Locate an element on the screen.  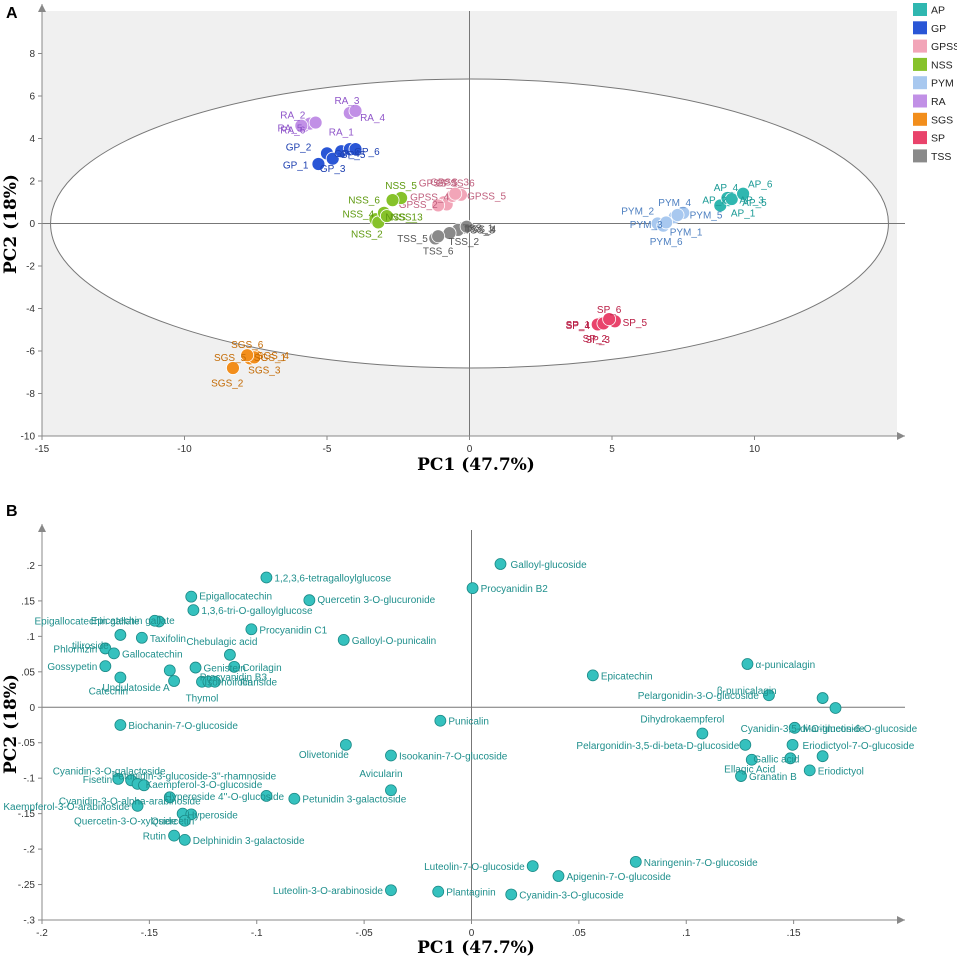
point-label-sgs_4: SGS_4 is located at coordinates (273, 356).